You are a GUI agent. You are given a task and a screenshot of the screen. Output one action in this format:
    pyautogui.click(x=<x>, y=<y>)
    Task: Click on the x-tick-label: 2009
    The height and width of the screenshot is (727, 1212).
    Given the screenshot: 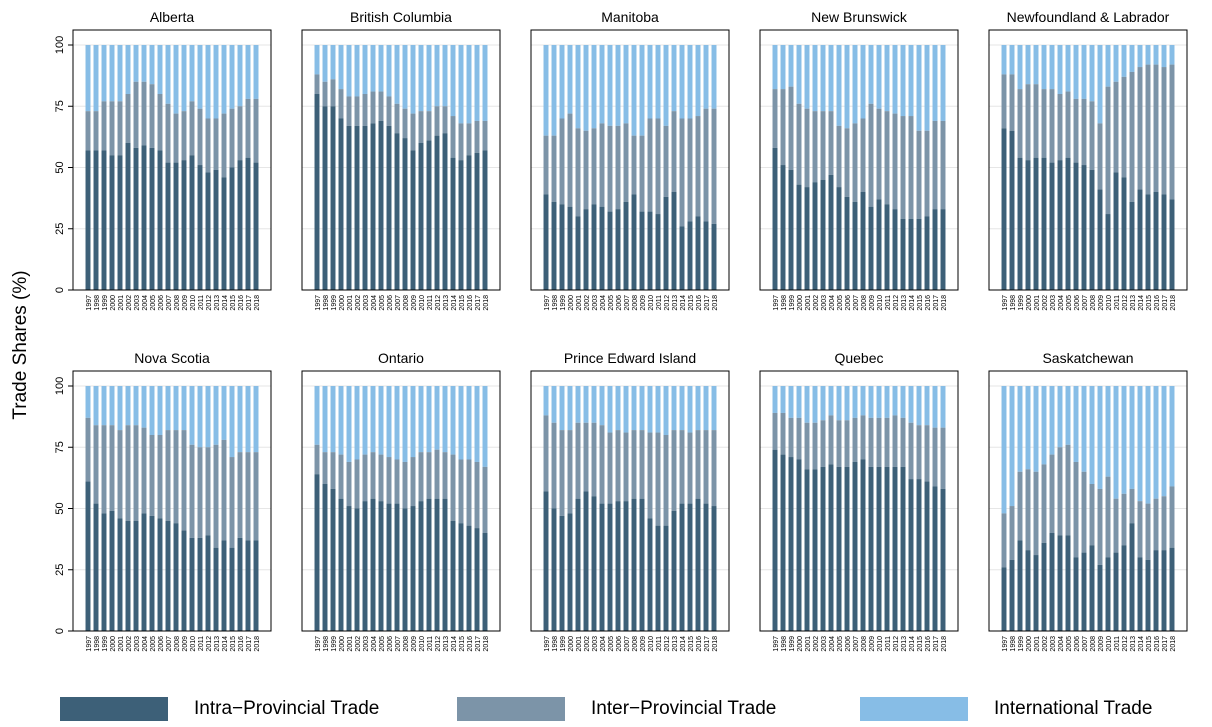 What is the action you would take?
    pyautogui.click(x=643, y=644)
    